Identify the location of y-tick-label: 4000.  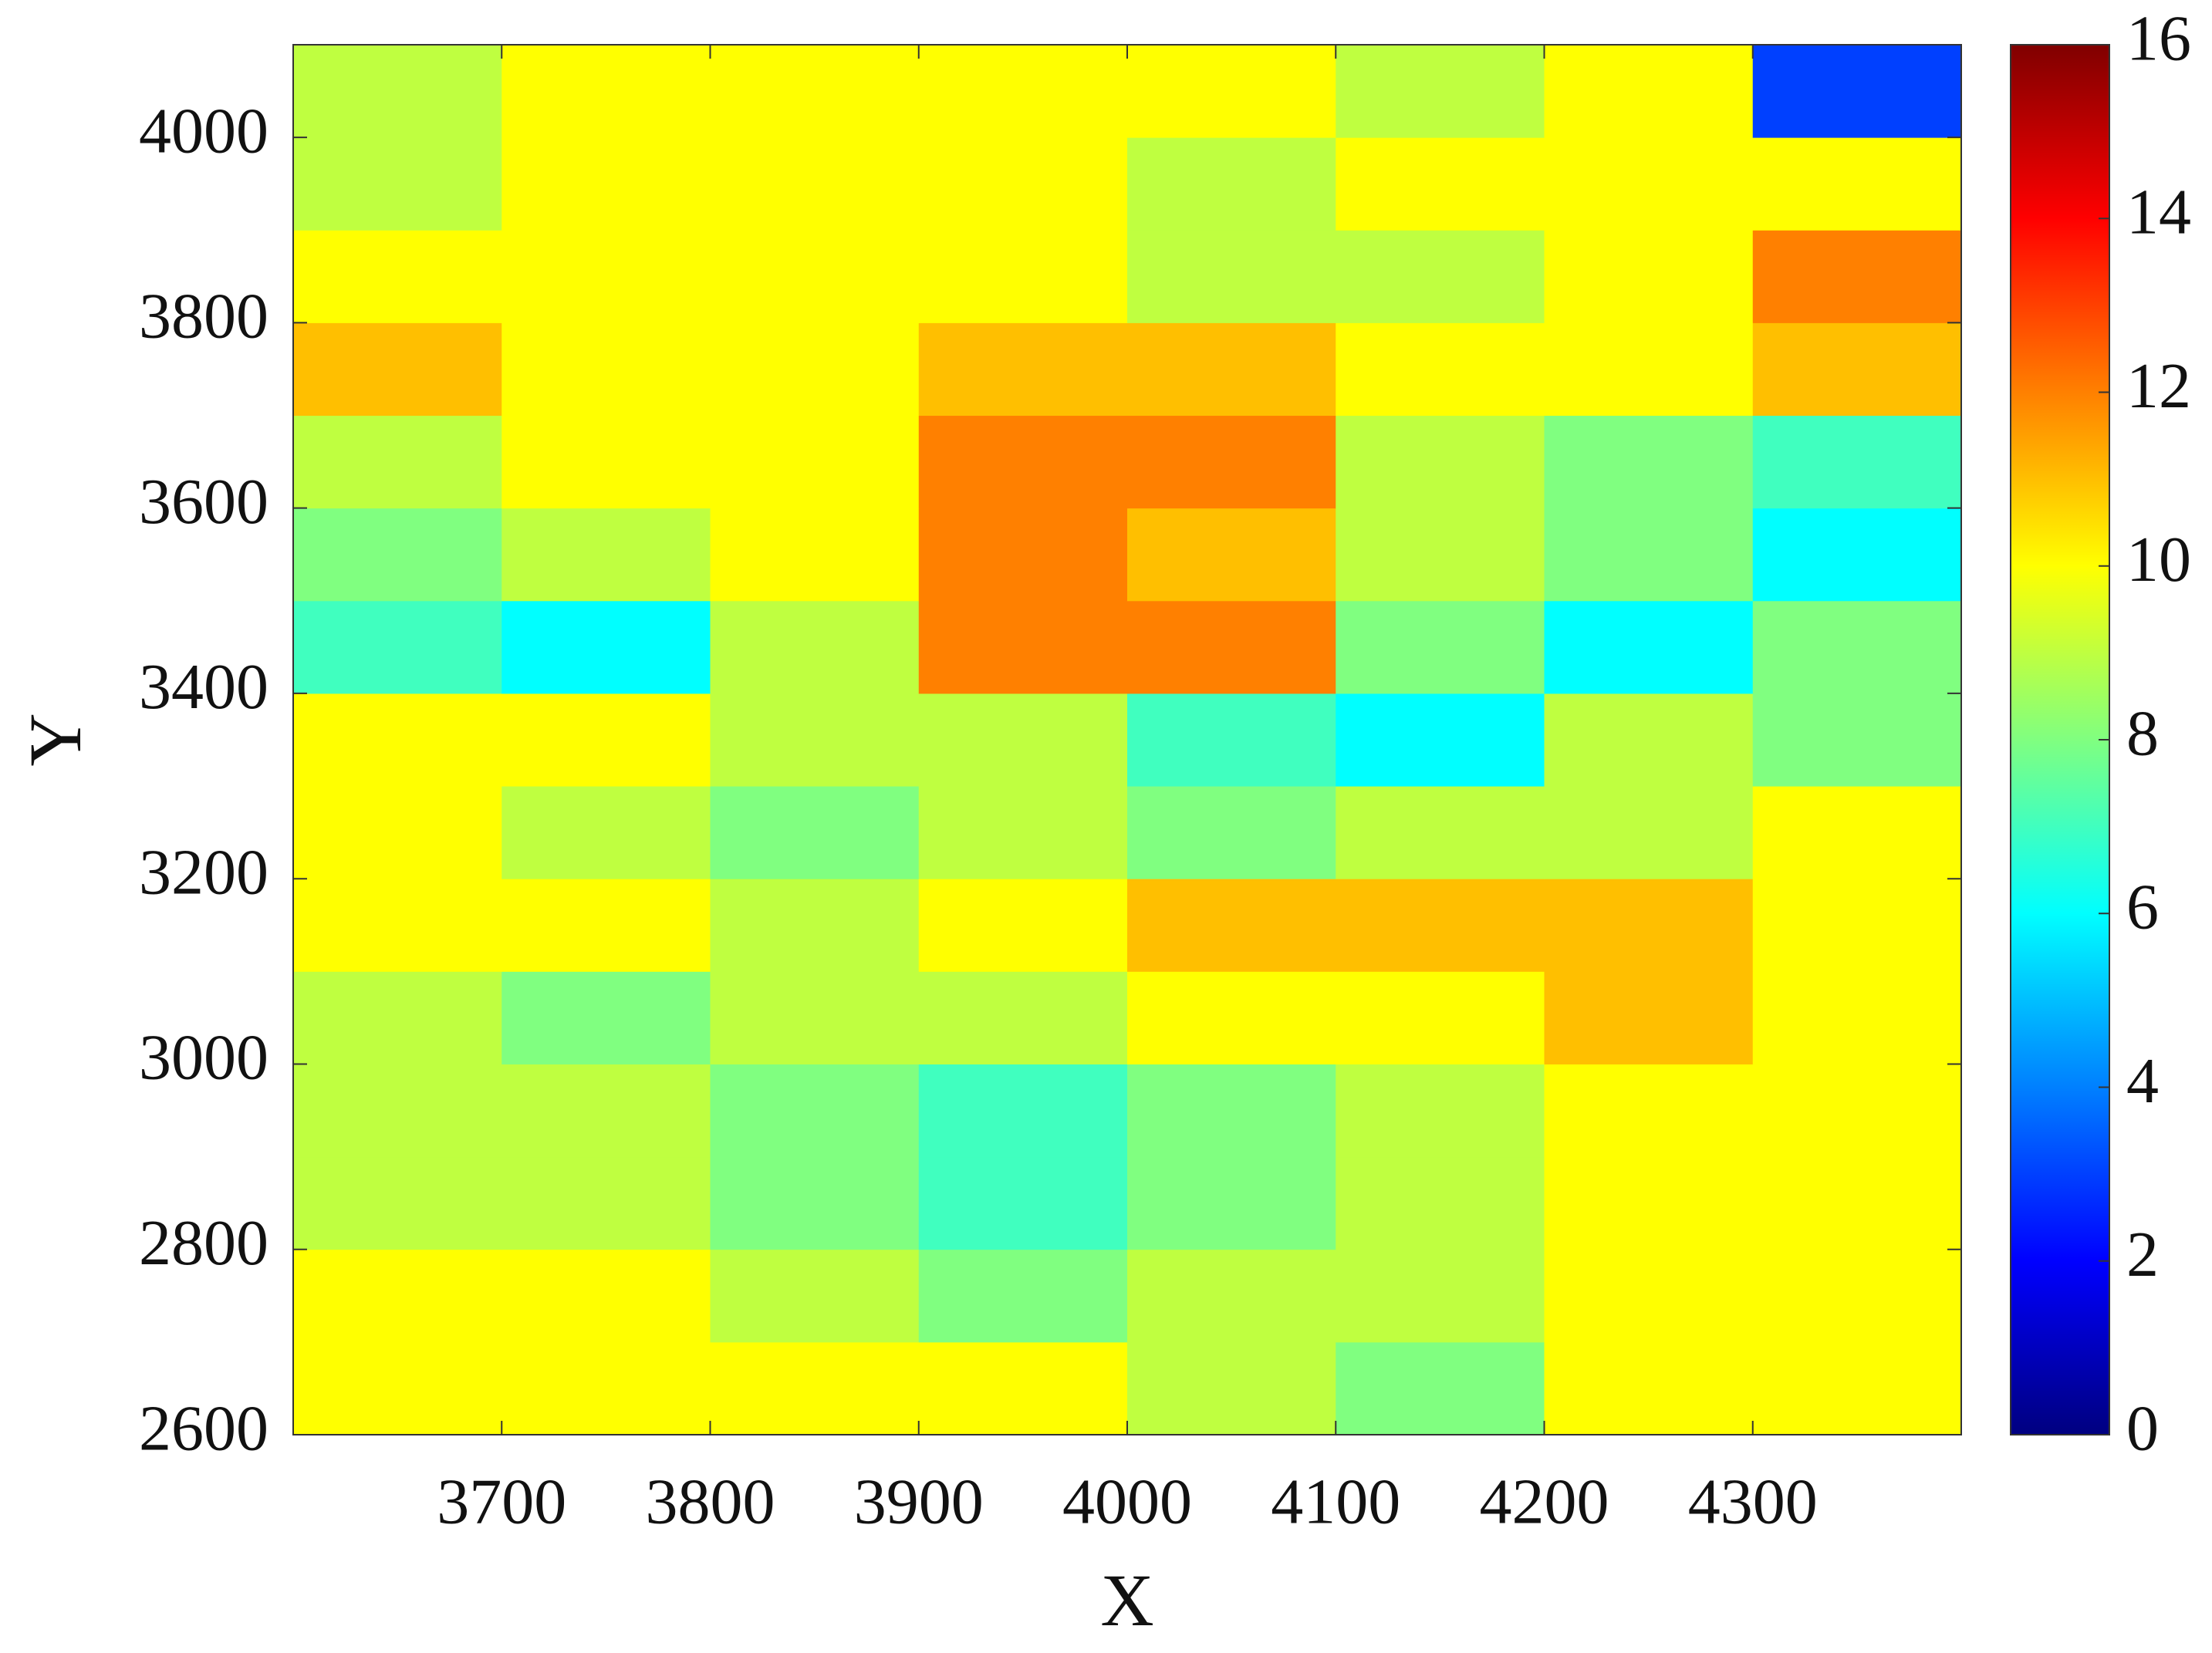
(203, 131).